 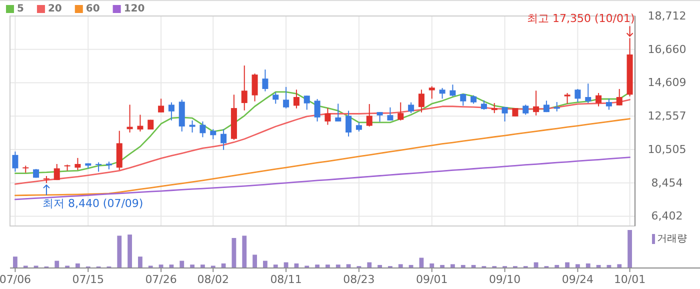 I want to click on x-tick-label: 08/11, so click(x=286, y=279).